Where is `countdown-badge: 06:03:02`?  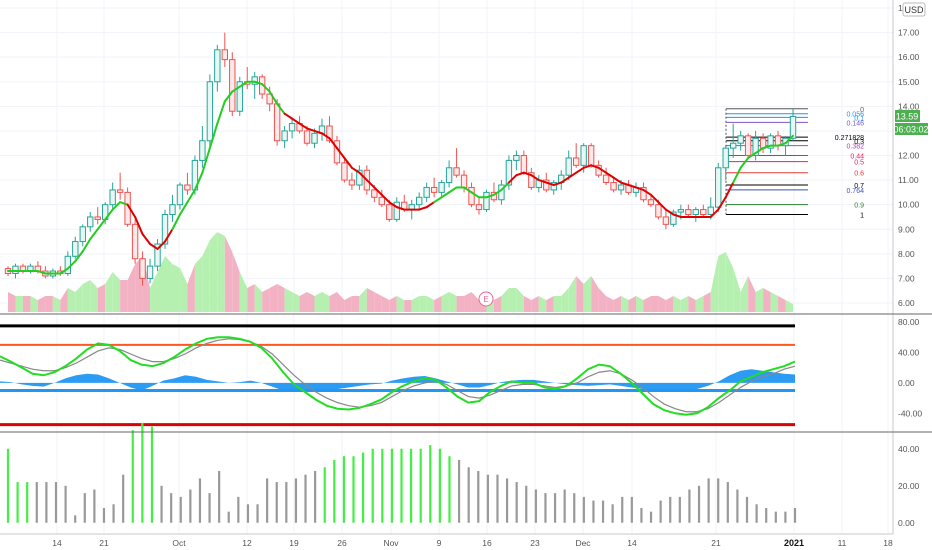 countdown-badge: 06:03:02 is located at coordinates (910, 129).